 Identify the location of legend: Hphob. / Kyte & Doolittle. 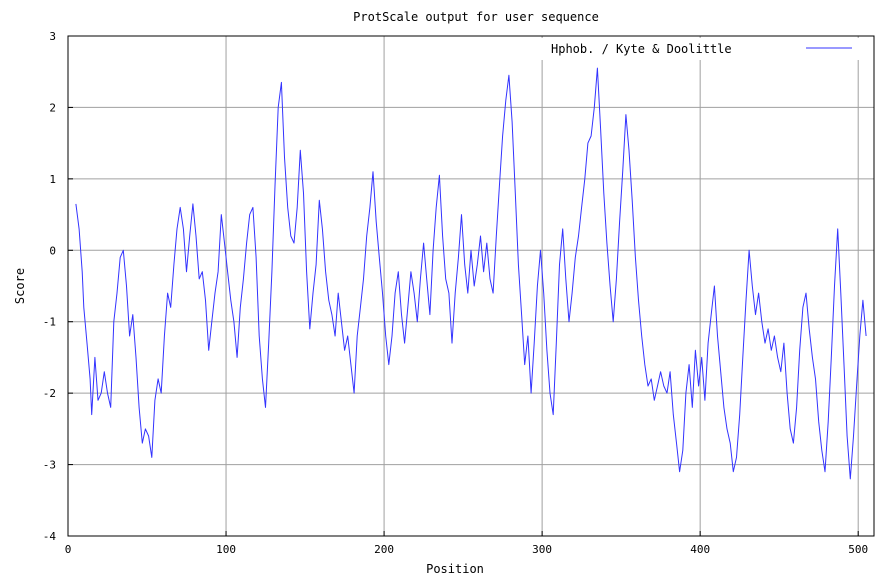
(706, 49).